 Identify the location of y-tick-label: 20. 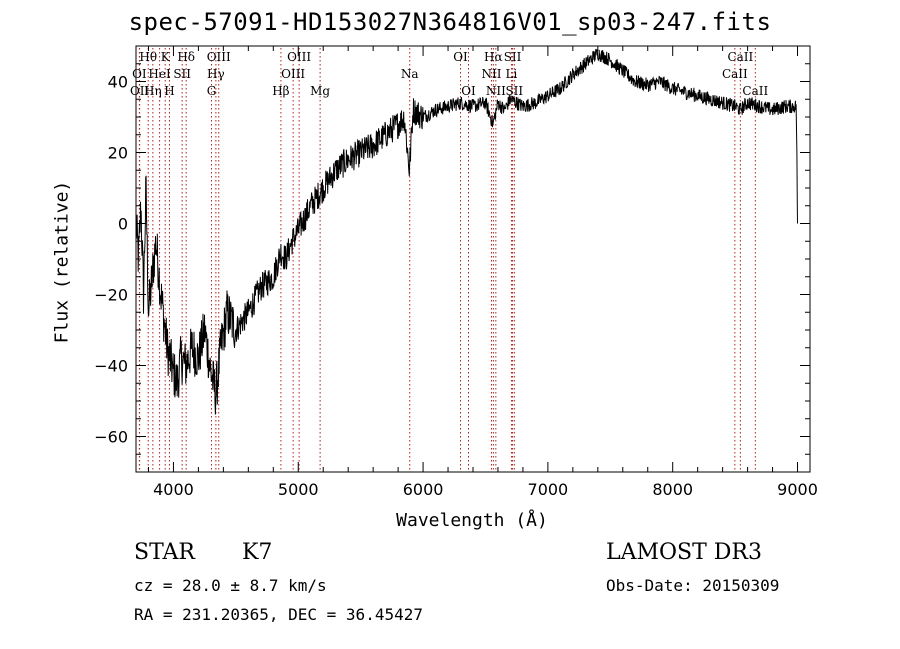
(118, 153).